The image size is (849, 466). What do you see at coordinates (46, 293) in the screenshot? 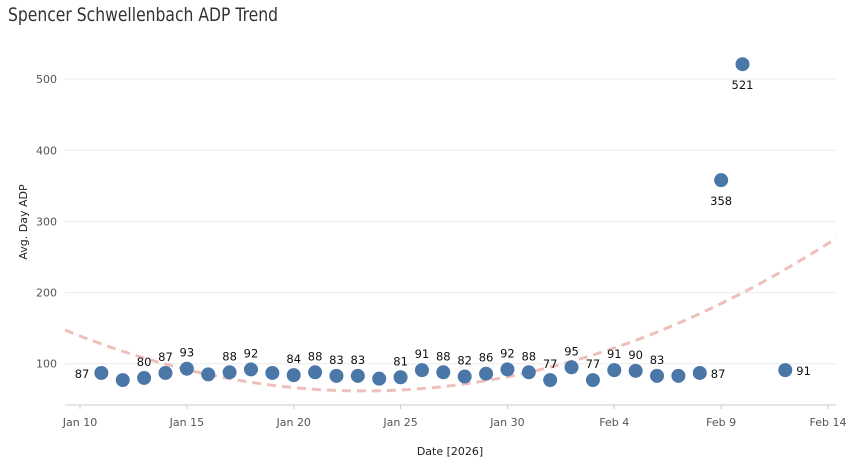
I see `y-tick-label: 200` at bounding box center [46, 293].